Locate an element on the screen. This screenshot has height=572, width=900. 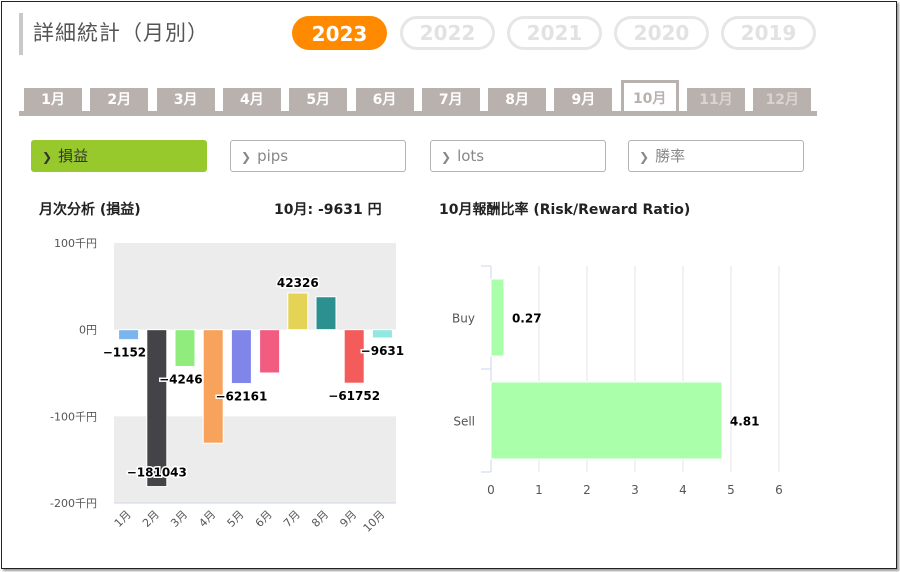
x-tick-label: 8月 is located at coordinates (320, 519).